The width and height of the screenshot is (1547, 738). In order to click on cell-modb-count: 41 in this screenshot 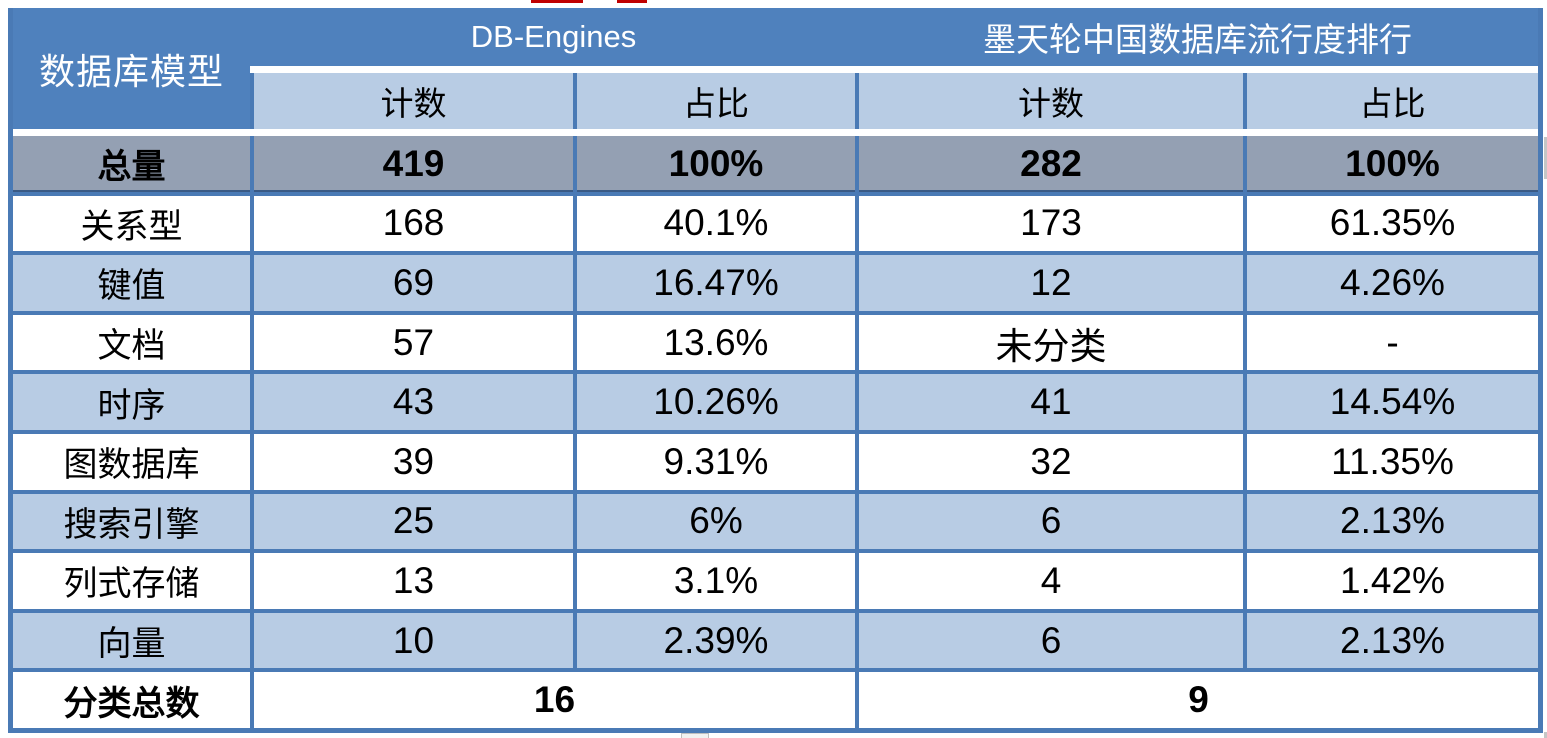, I will do `click(1049, 402)`.